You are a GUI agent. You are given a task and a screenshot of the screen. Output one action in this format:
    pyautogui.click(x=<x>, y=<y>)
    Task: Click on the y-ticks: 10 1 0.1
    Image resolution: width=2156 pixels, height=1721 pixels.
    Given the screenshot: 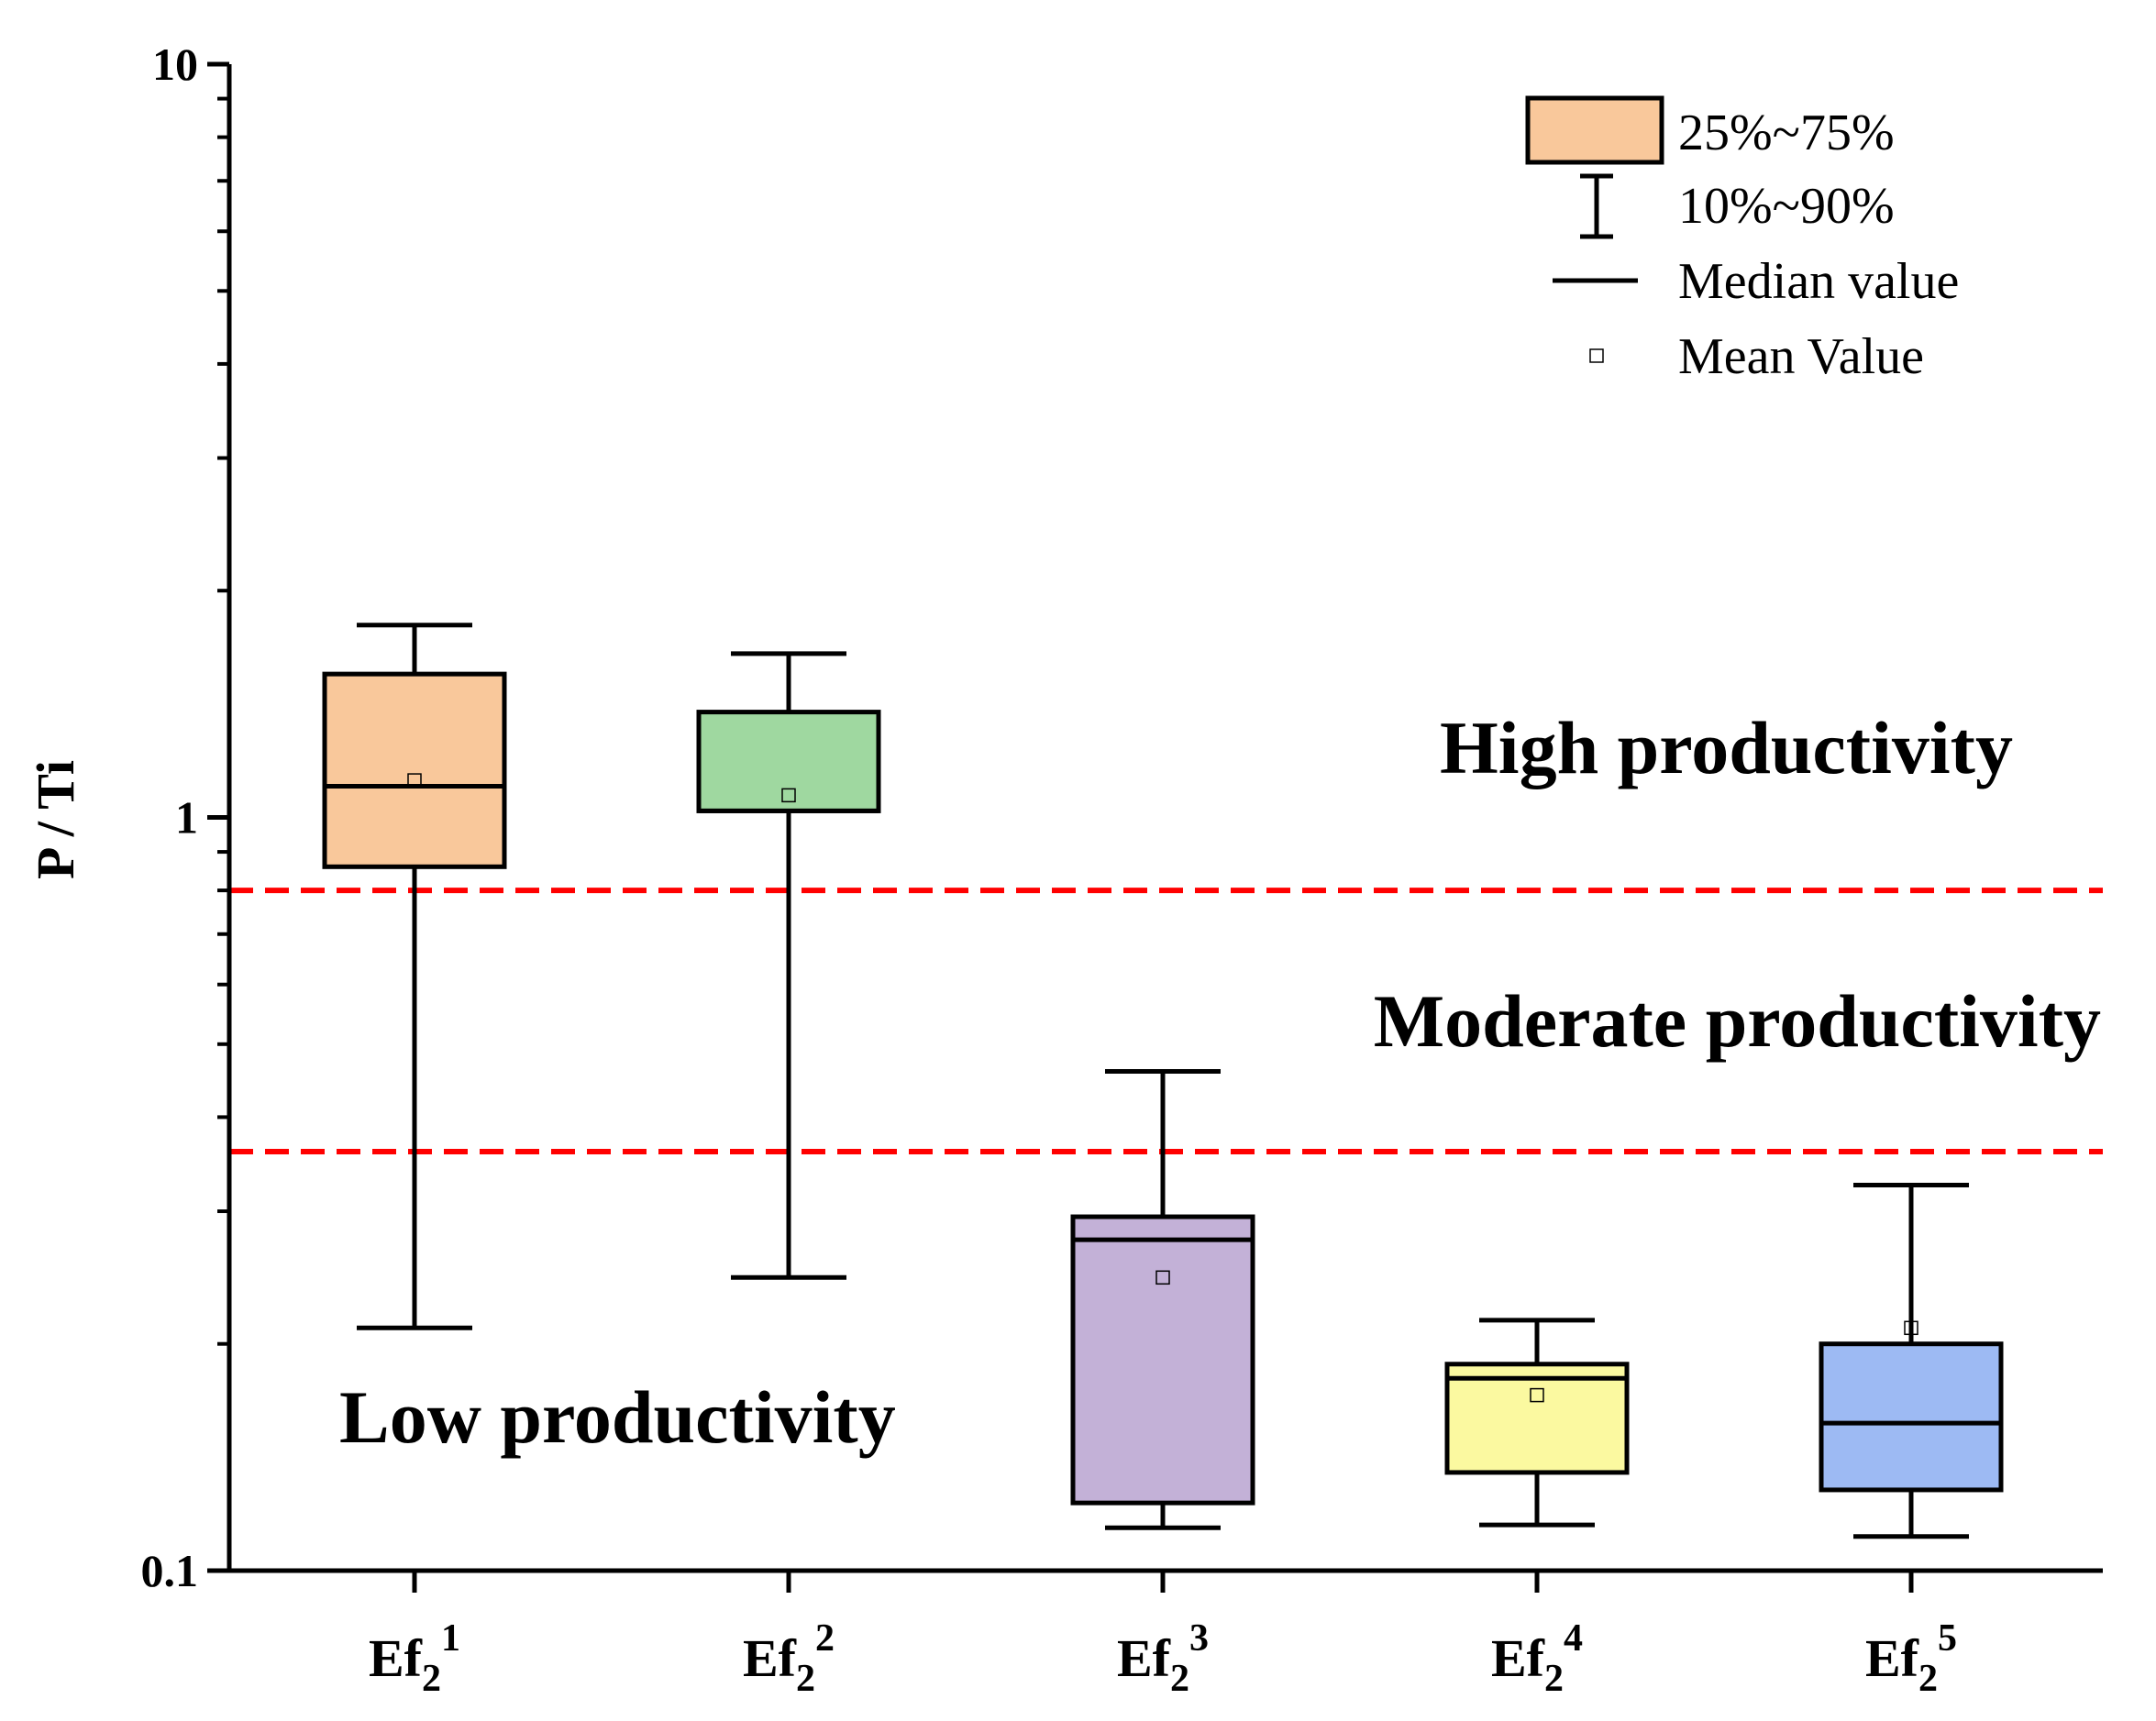 What is the action you would take?
    pyautogui.click(x=185, y=817)
    